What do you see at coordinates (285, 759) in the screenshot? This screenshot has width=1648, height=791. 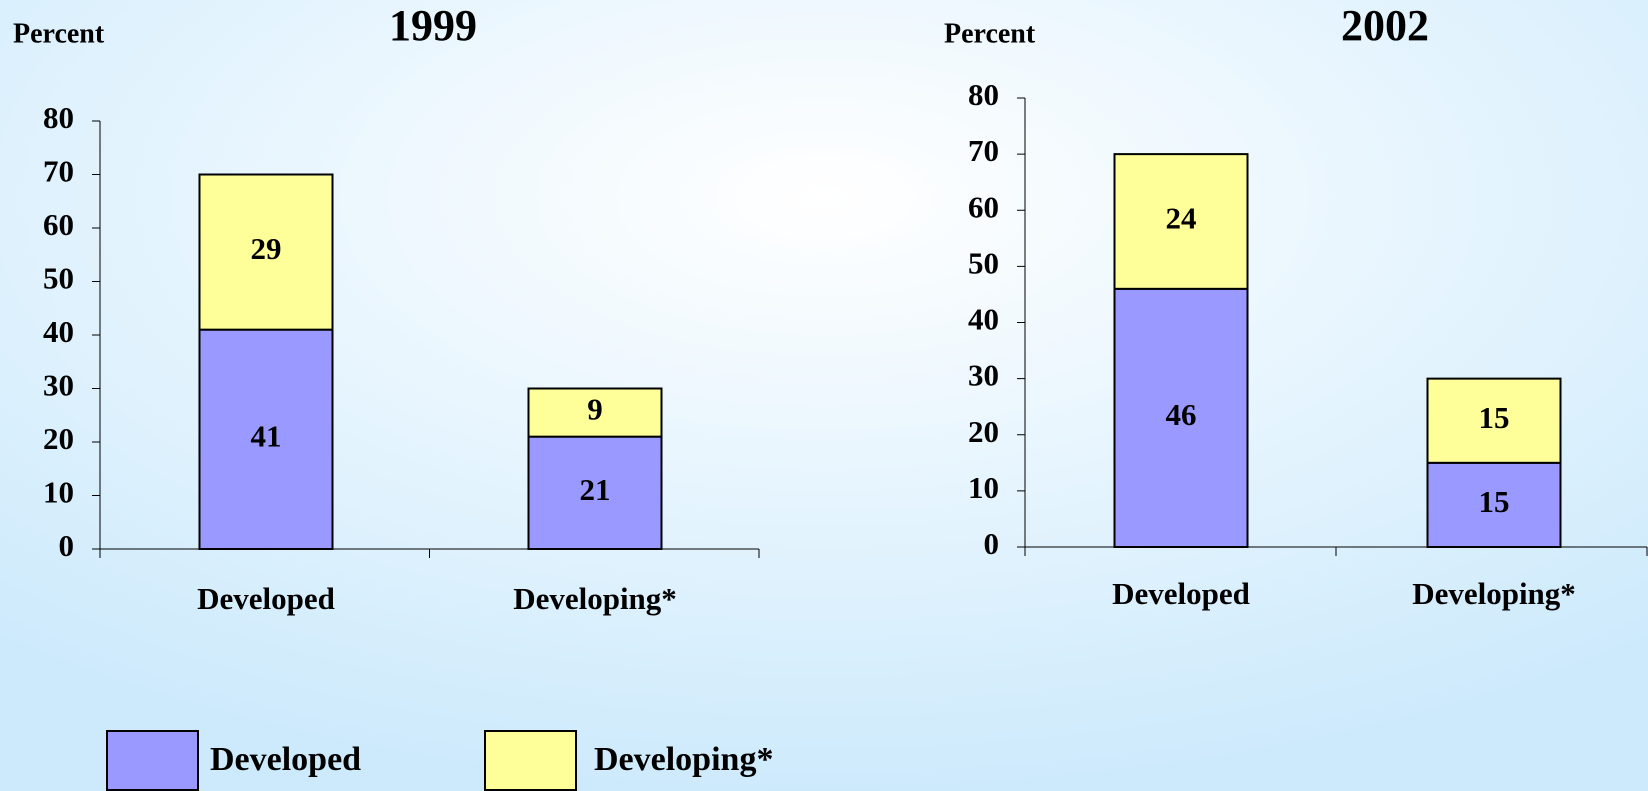 I see `legend-label: Developed` at bounding box center [285, 759].